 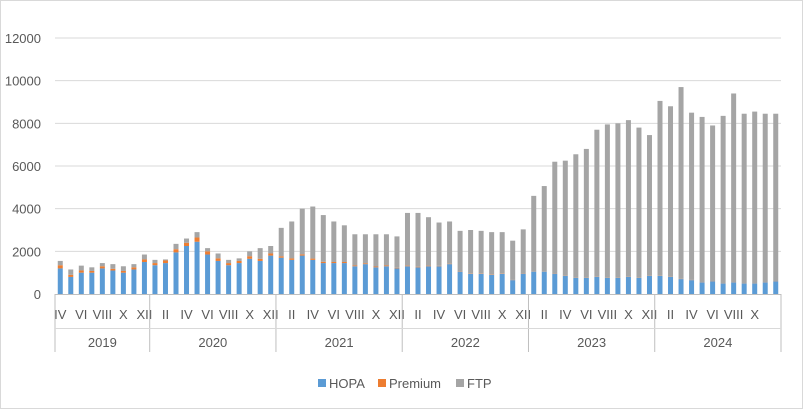 What do you see at coordinates (347, 383) in the screenshot?
I see `legend-label: HOPA` at bounding box center [347, 383].